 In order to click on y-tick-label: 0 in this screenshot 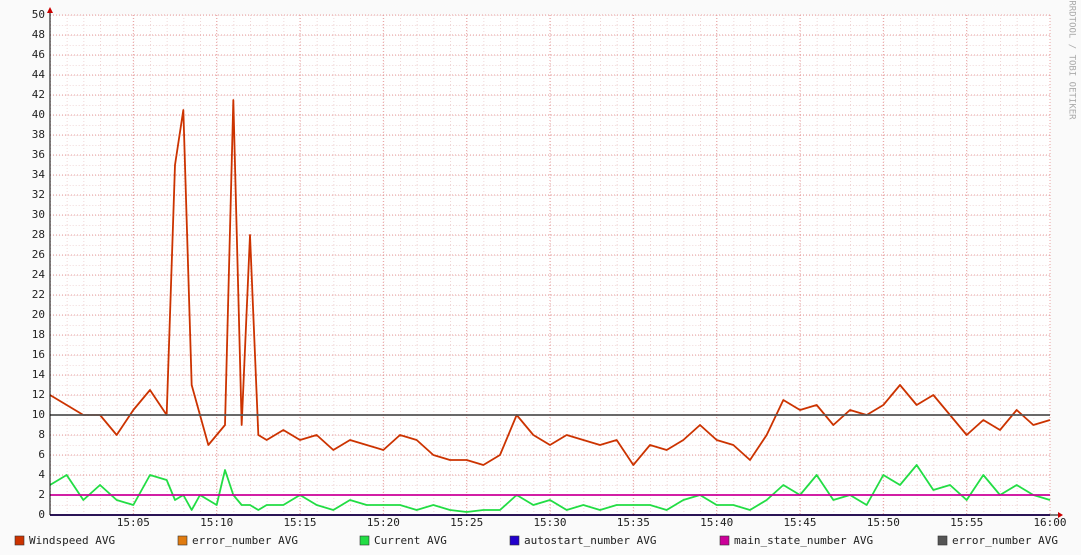, I will do `click(41, 514)`.